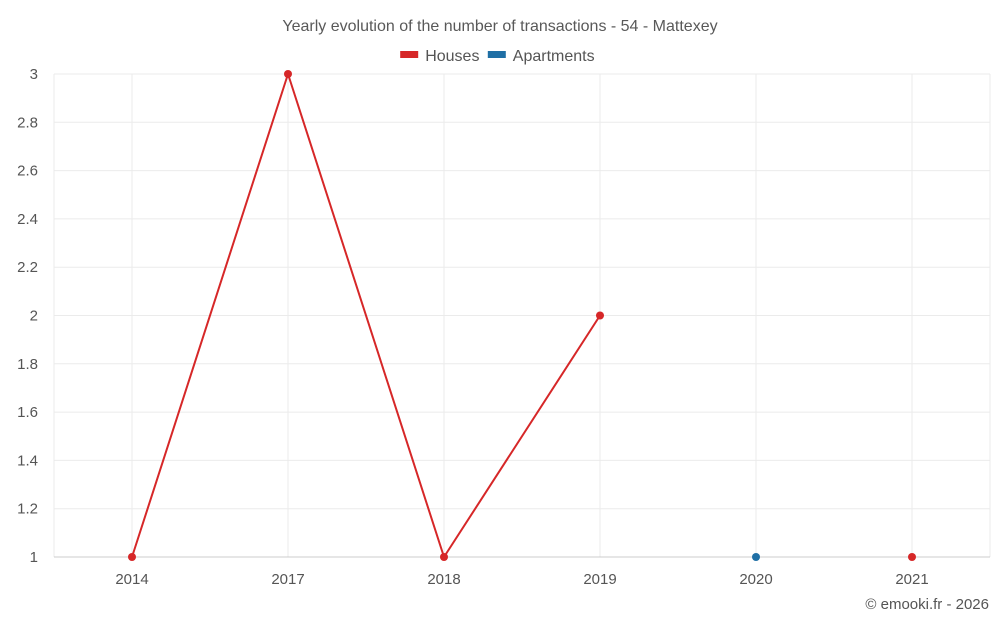 Image resolution: width=1000 pixels, height=625 pixels. Describe the element at coordinates (34, 316) in the screenshot. I see `y-tick-label: 2` at that location.